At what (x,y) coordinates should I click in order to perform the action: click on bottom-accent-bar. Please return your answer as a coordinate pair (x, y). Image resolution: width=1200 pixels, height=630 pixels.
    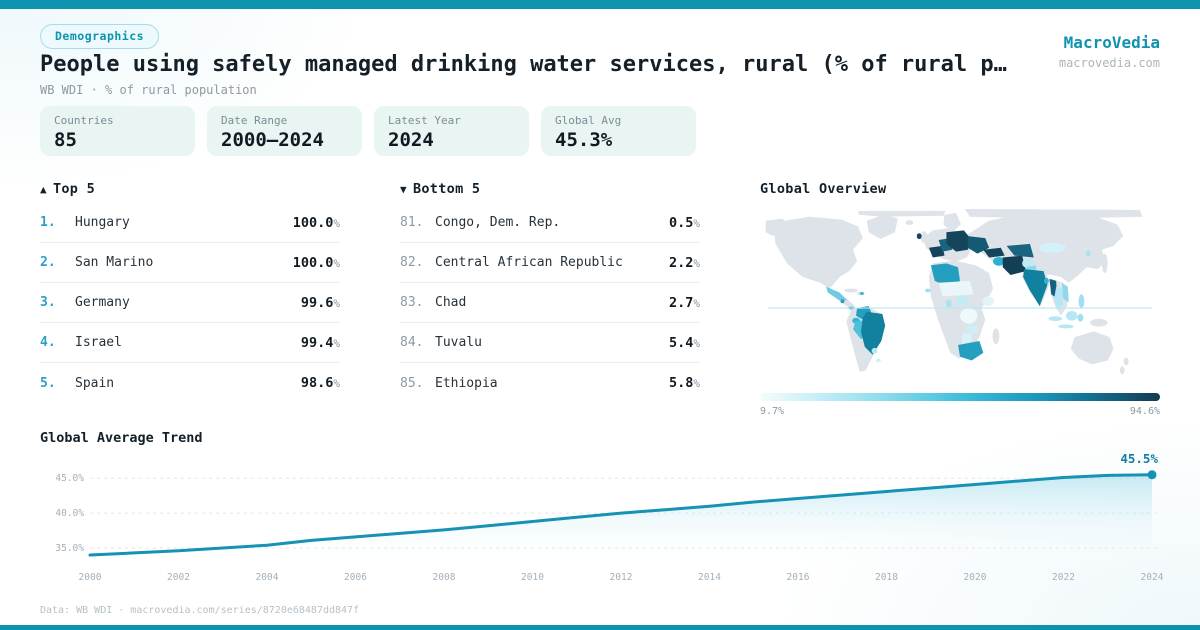
    Looking at the image, I should click on (600, 627).